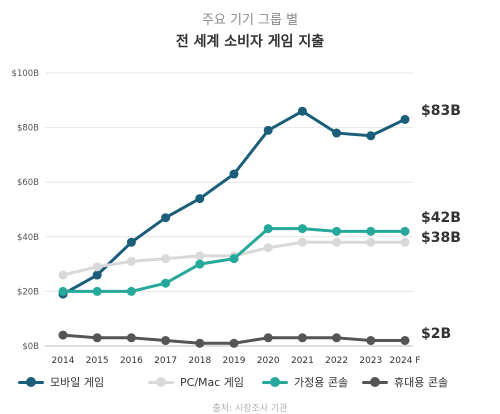 The image size is (500, 414). I want to click on y-tick-label: $60B, so click(28, 183).